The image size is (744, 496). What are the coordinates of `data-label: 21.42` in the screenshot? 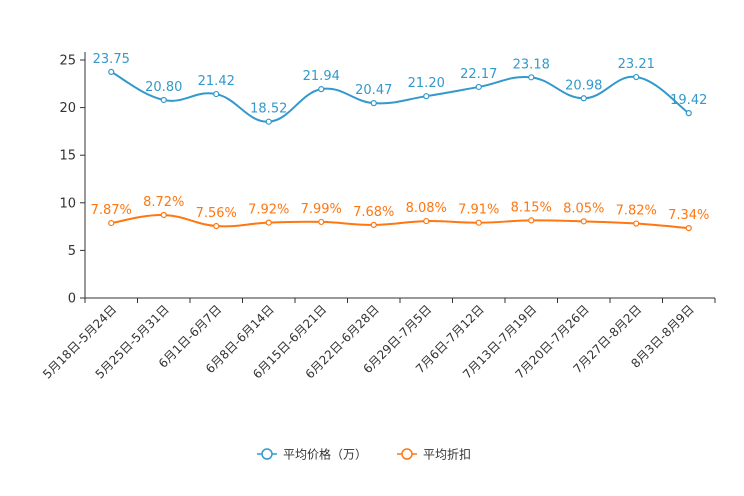 It's located at (216, 81).